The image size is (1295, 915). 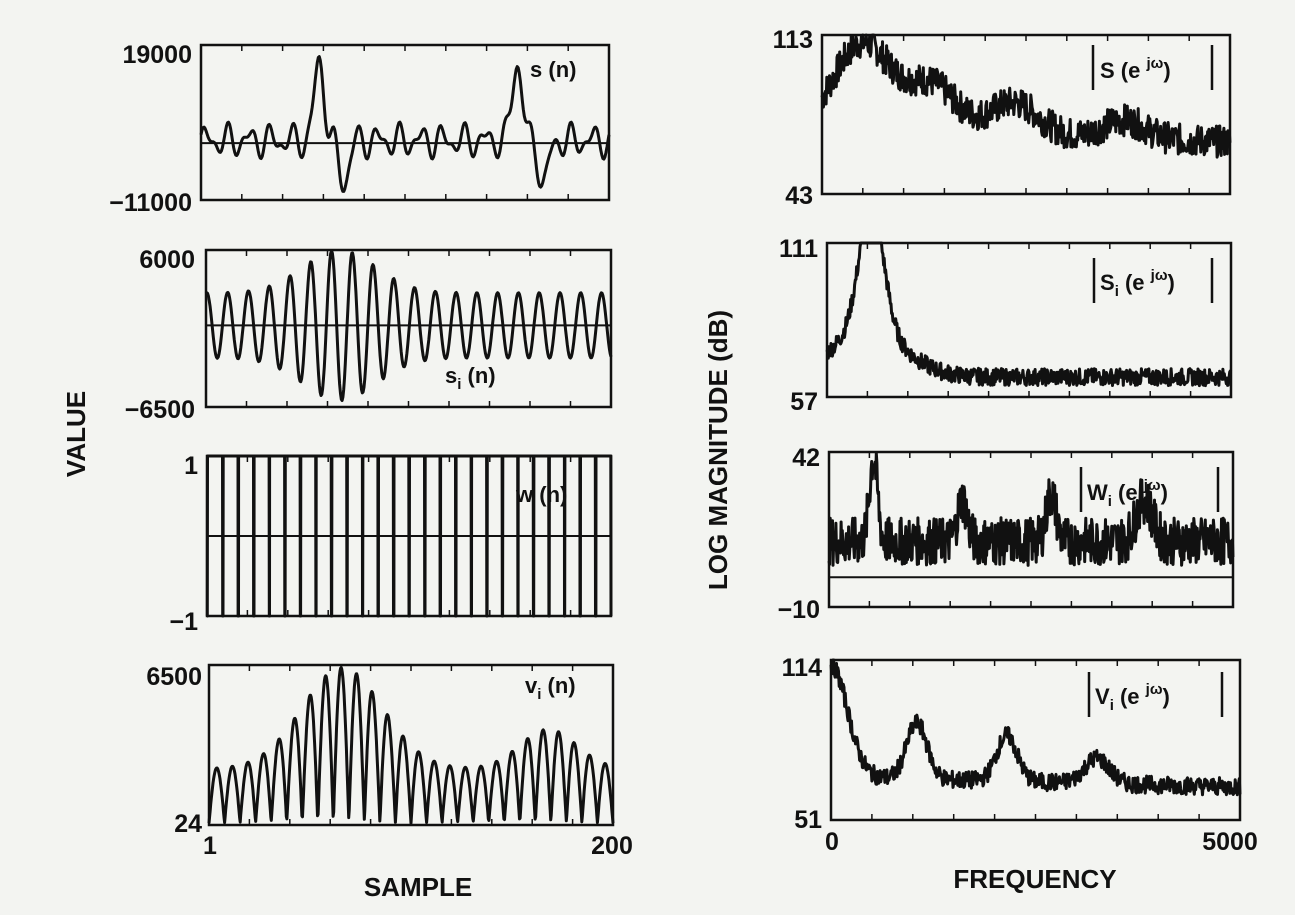 I want to click on panel-Wi-mag-ymin-label: −10, so click(x=799, y=610).